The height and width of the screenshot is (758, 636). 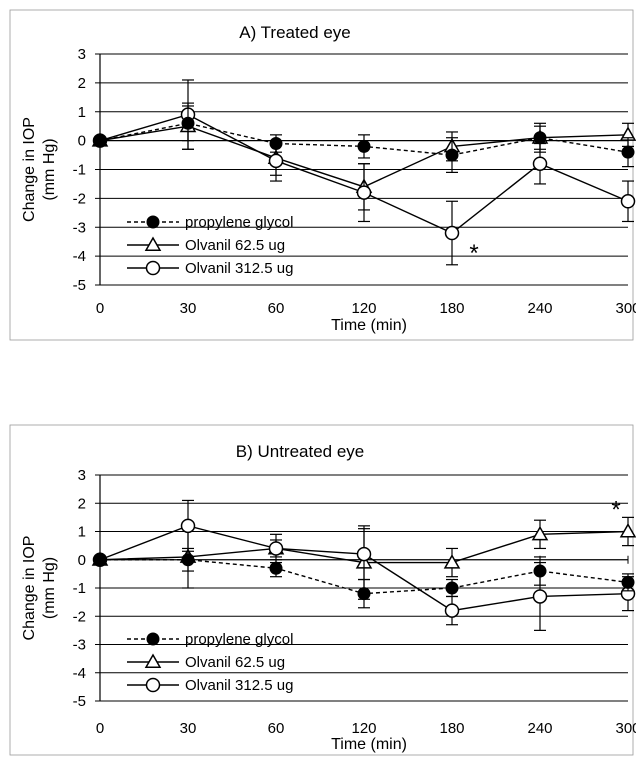 I want to click on series-olvanil-312-5-ug, so click(x=364, y=565).